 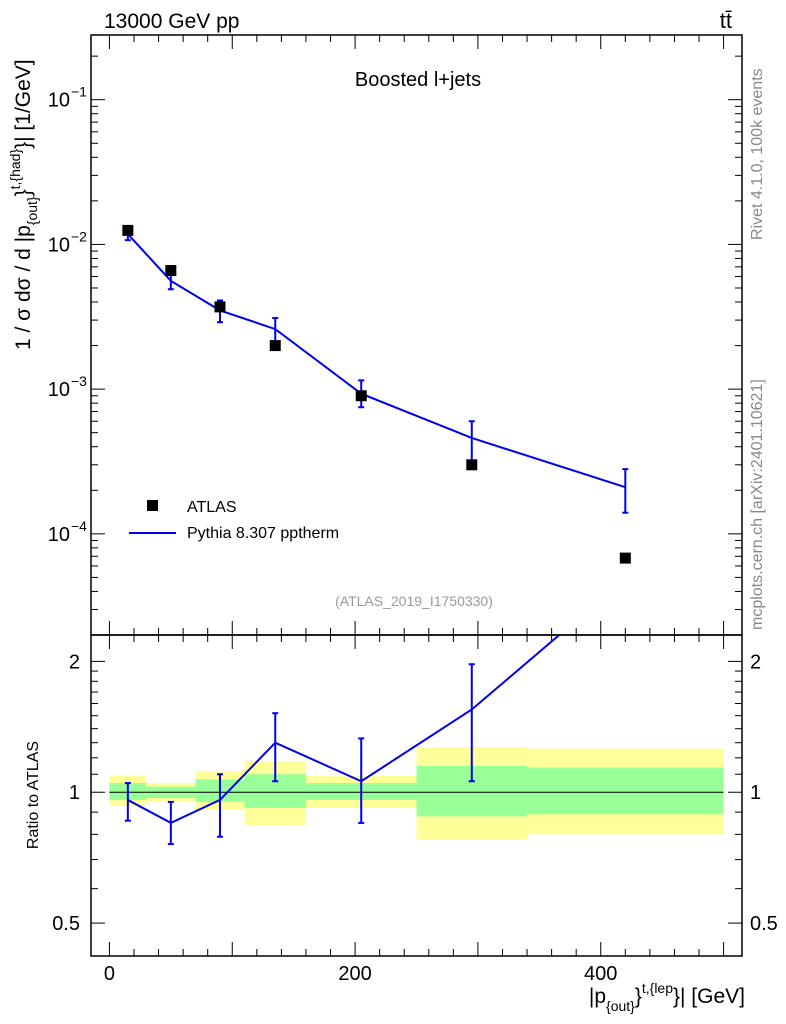 What do you see at coordinates (600, 974) in the screenshot?
I see `ratio-x-tick-label: 400` at bounding box center [600, 974].